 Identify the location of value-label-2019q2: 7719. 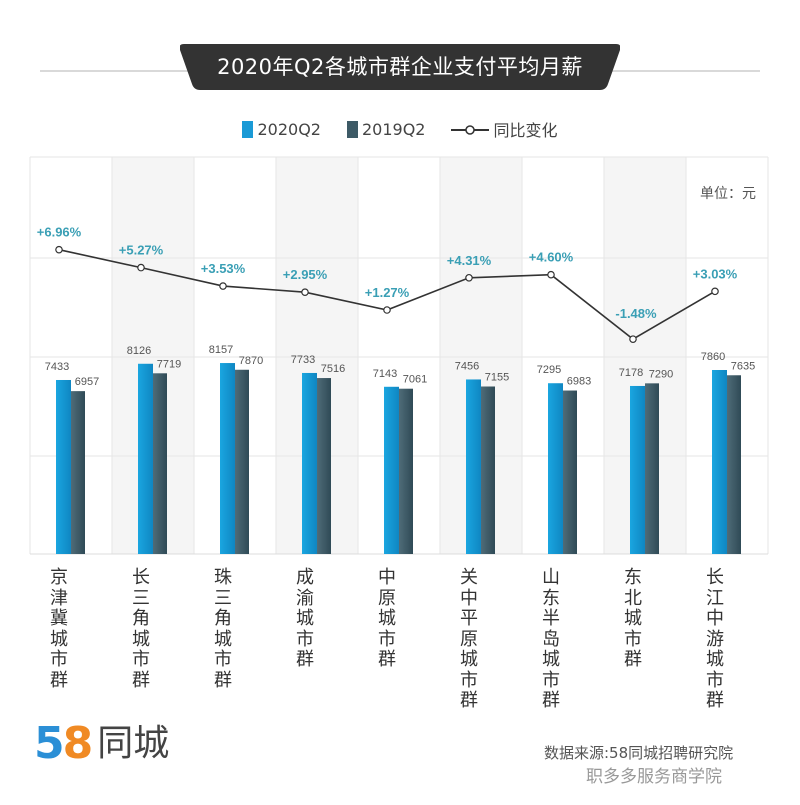
(169, 364).